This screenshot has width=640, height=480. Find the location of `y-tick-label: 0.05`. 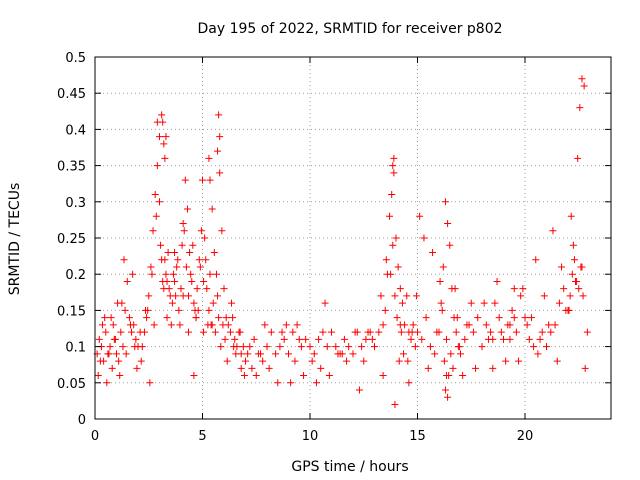

y-tick-label: 0.05 is located at coordinates (71, 384).